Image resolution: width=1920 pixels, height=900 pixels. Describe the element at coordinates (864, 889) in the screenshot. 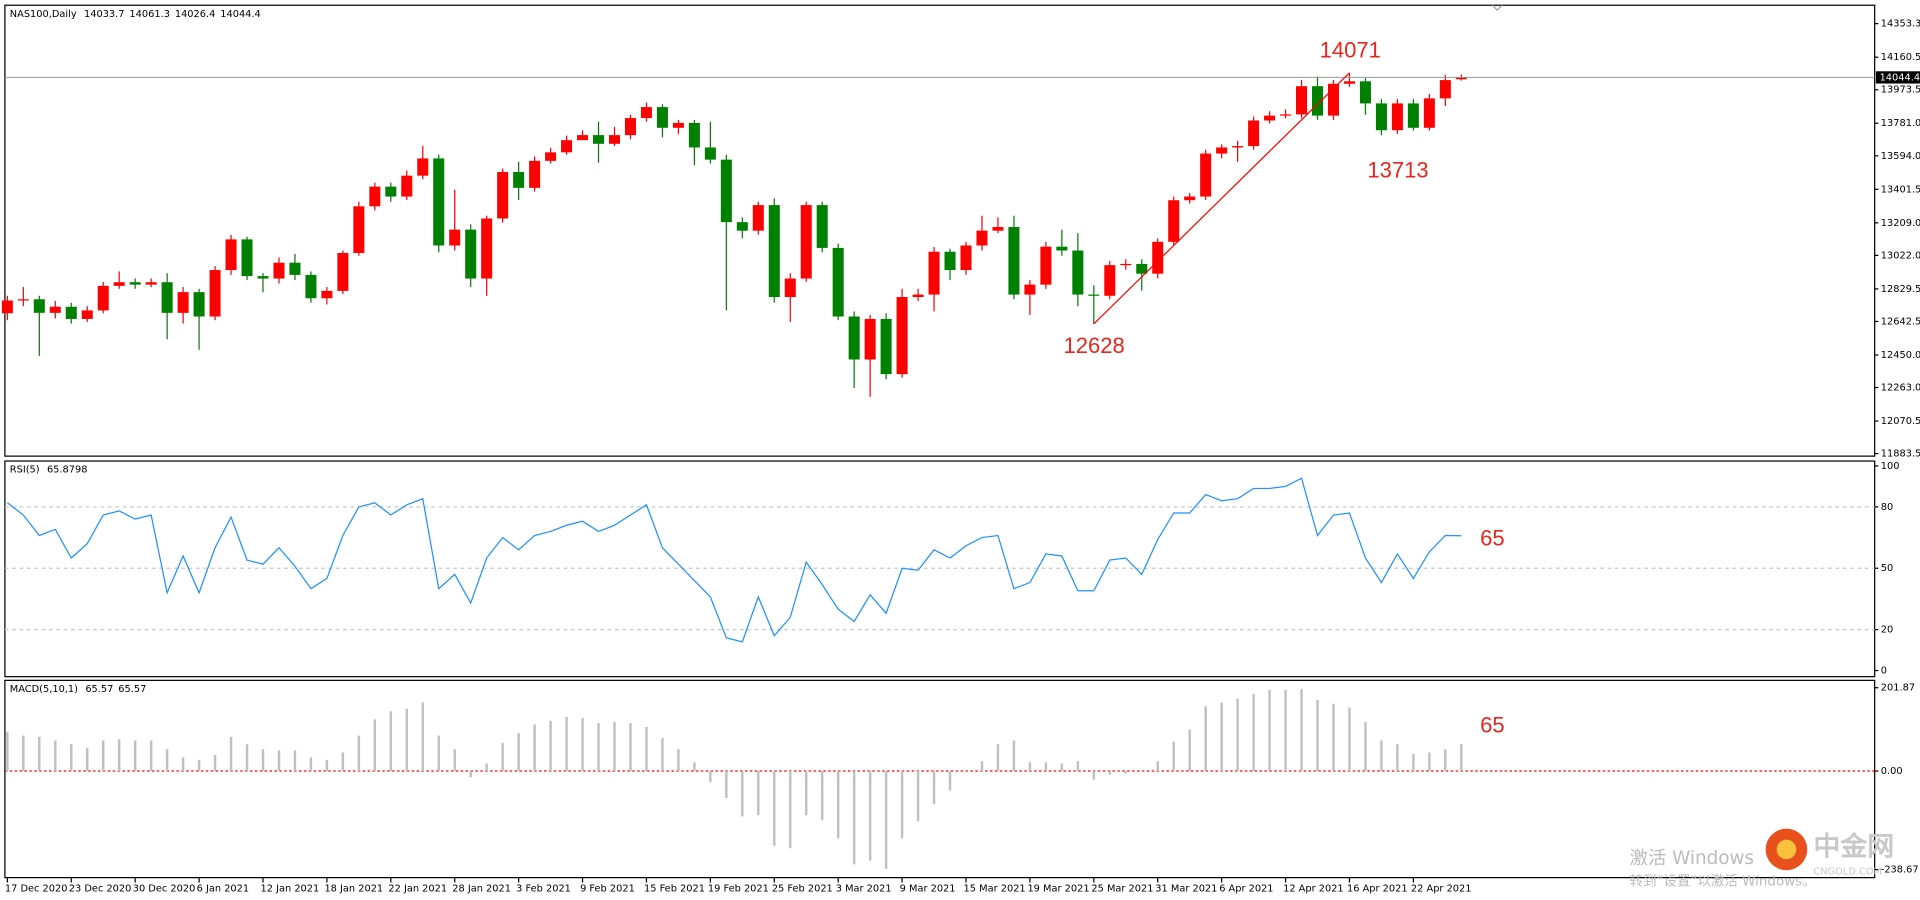

I see `x-tick-label: 3 Mar 2021` at that location.